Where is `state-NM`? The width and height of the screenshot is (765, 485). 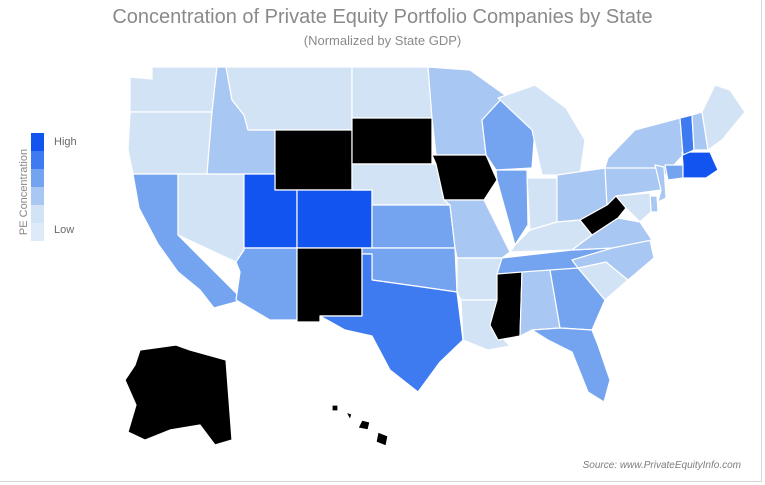
state-NM is located at coordinates (329, 285).